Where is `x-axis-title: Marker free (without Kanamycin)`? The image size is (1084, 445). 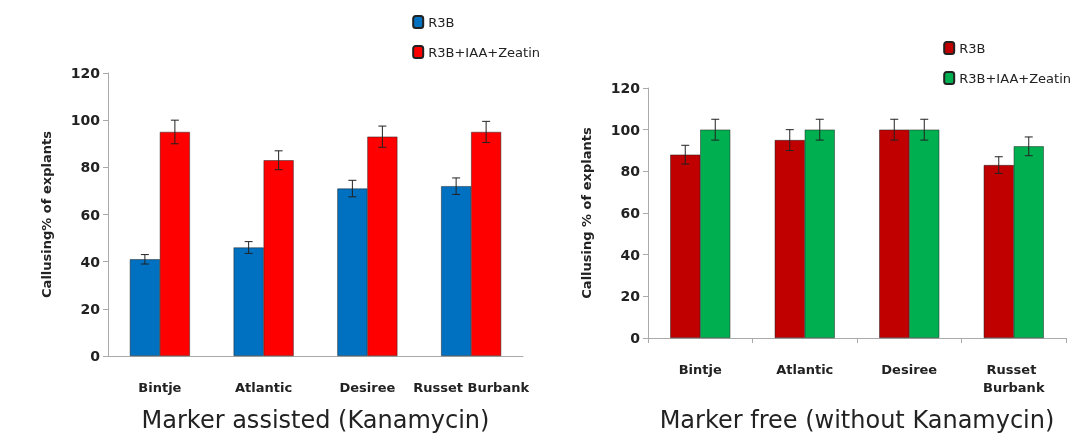 x-axis-title: Marker free (without Kanamycin) is located at coordinates (857, 420).